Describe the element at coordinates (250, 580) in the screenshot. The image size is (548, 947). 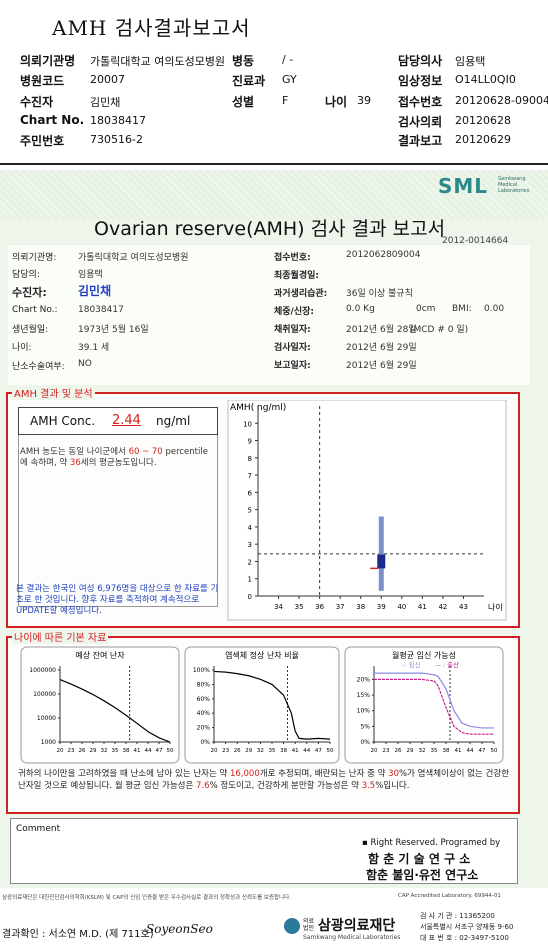
I see `y-tick-label: 1` at that location.